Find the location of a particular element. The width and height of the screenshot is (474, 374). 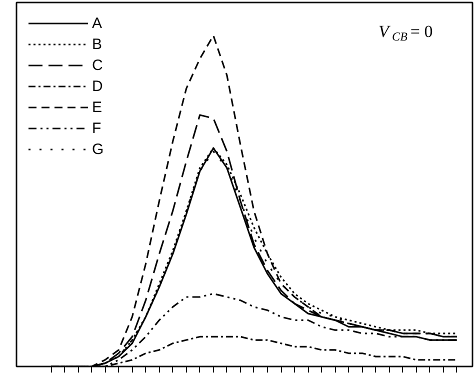

legend-label: D is located at coordinates (98, 86).